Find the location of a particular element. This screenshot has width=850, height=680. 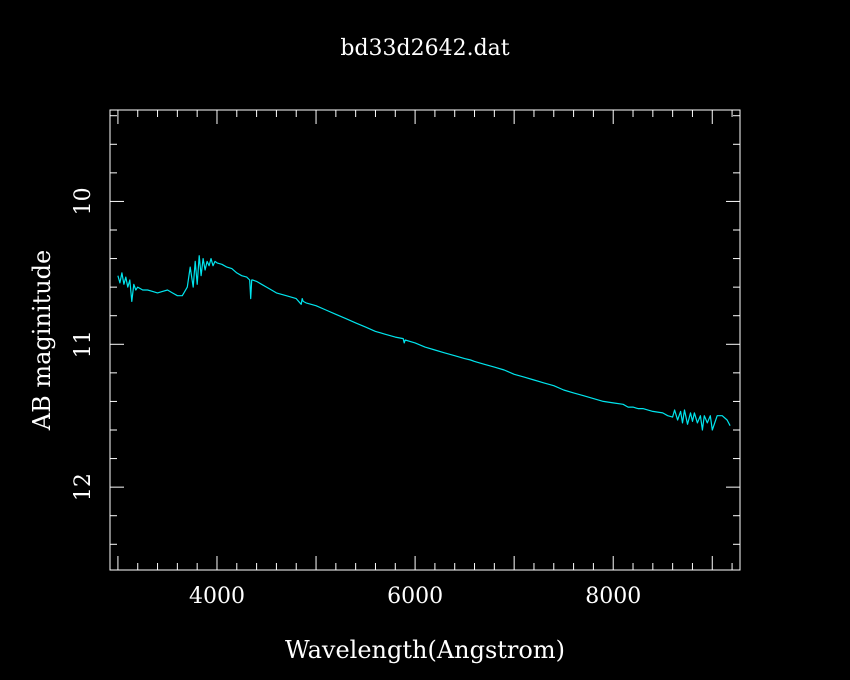

y-axis-label: AB maginitude is located at coordinates (42, 341).